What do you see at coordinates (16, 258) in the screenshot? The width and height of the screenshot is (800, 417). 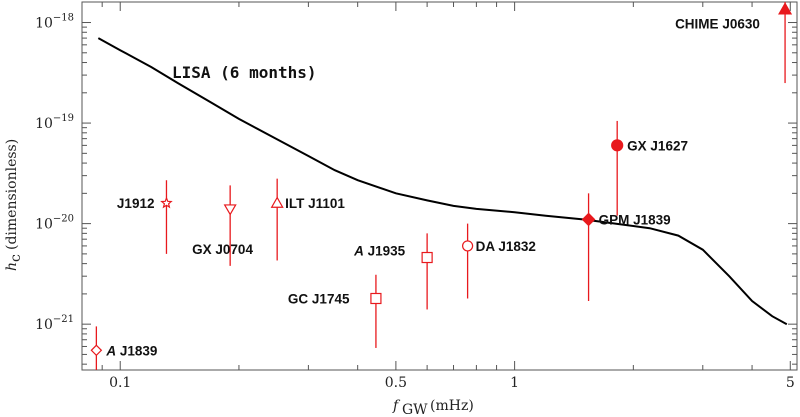 I see `svg-text: c` at bounding box center [16, 258].